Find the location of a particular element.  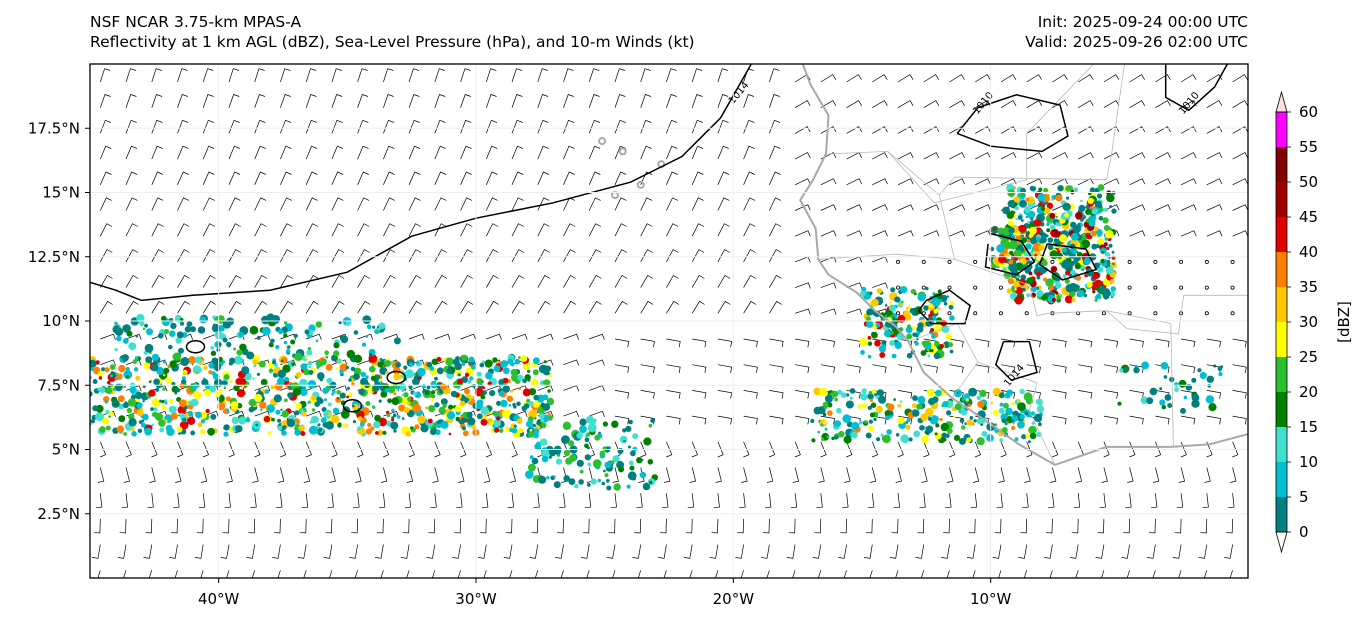

lat-tick-label: 15°N is located at coordinates (61, 193).